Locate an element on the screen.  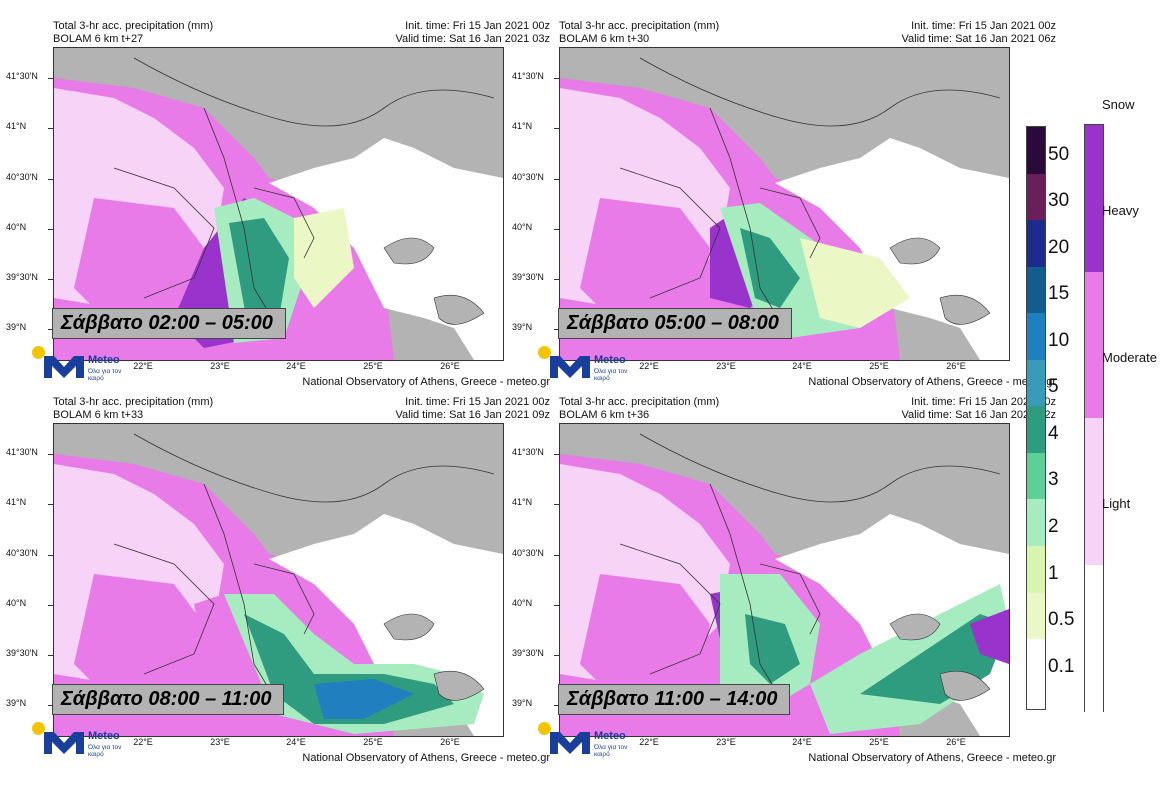
rain-scale-label: 2 is located at coordinates (1053, 527).